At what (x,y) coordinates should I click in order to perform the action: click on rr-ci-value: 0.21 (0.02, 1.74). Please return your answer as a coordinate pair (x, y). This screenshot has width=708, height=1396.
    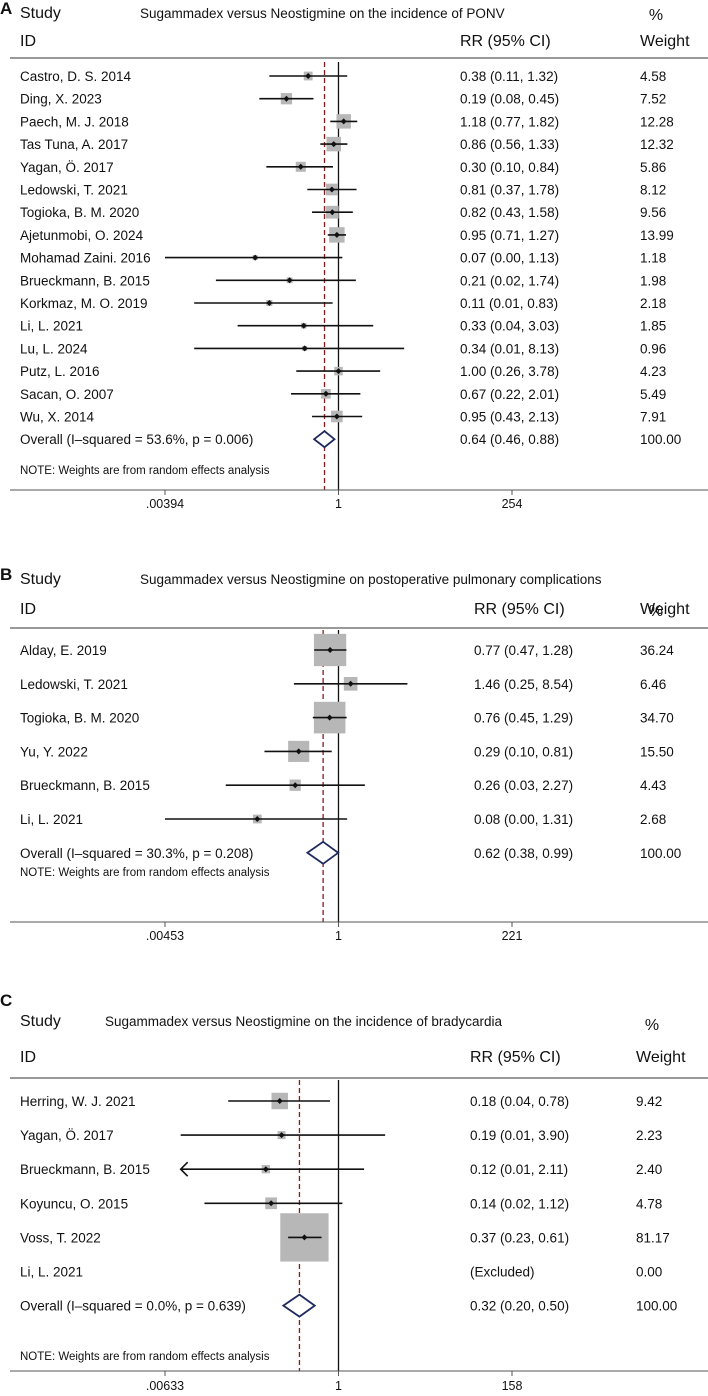
    Looking at the image, I should click on (509, 280).